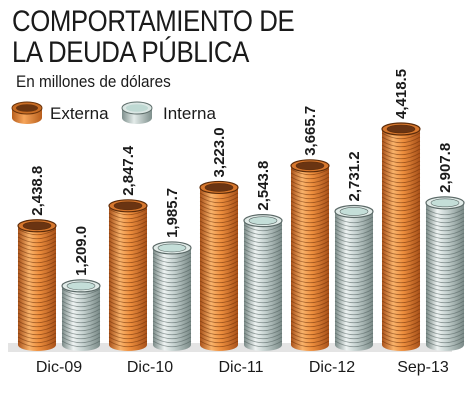 This screenshot has height=400, width=468. I want to click on chart-title-line-2: LA DEUDA PÚBLICA, so click(130, 52).